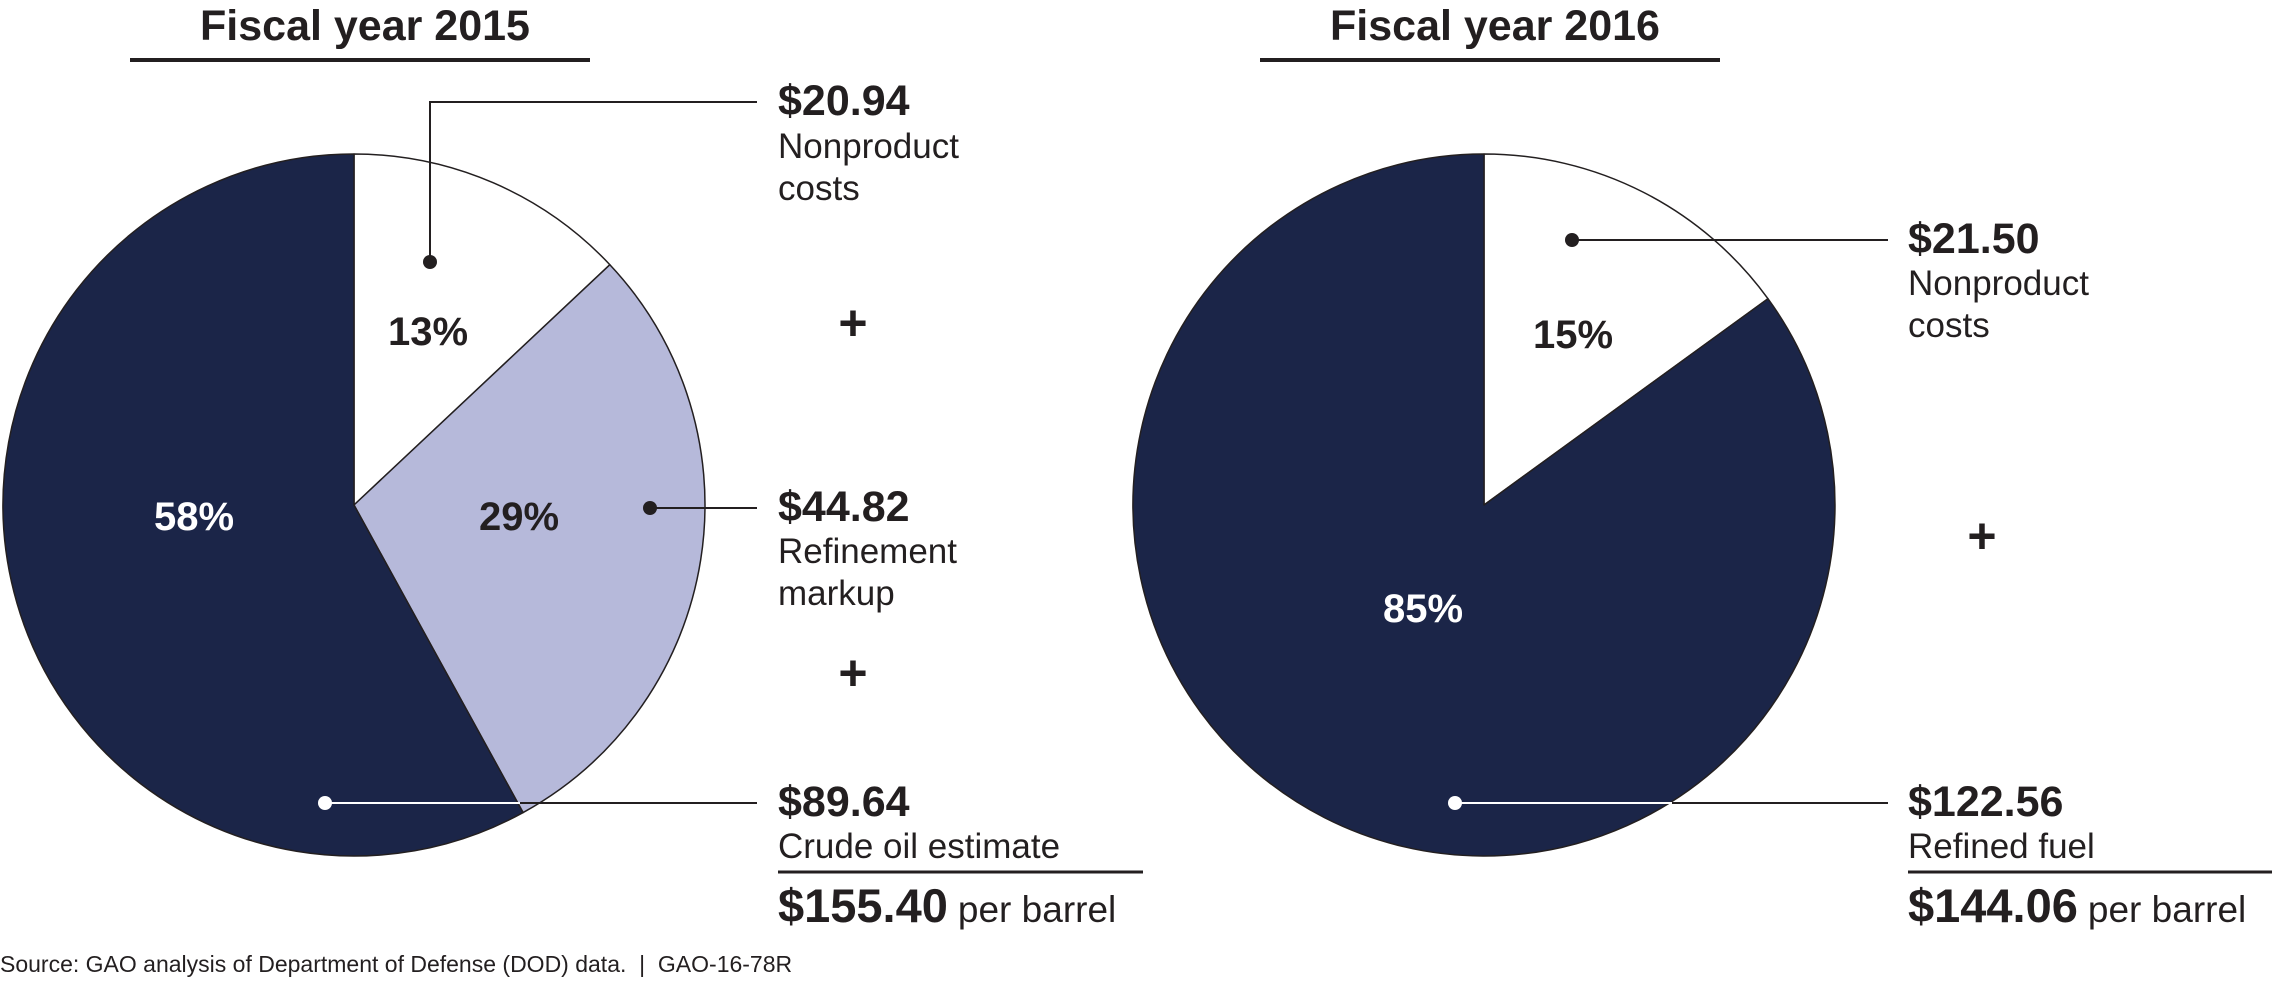 The width and height of the screenshot is (2277, 981). I want to click on desc-nonproduct-fy2016-line2: costs, so click(1949, 325).